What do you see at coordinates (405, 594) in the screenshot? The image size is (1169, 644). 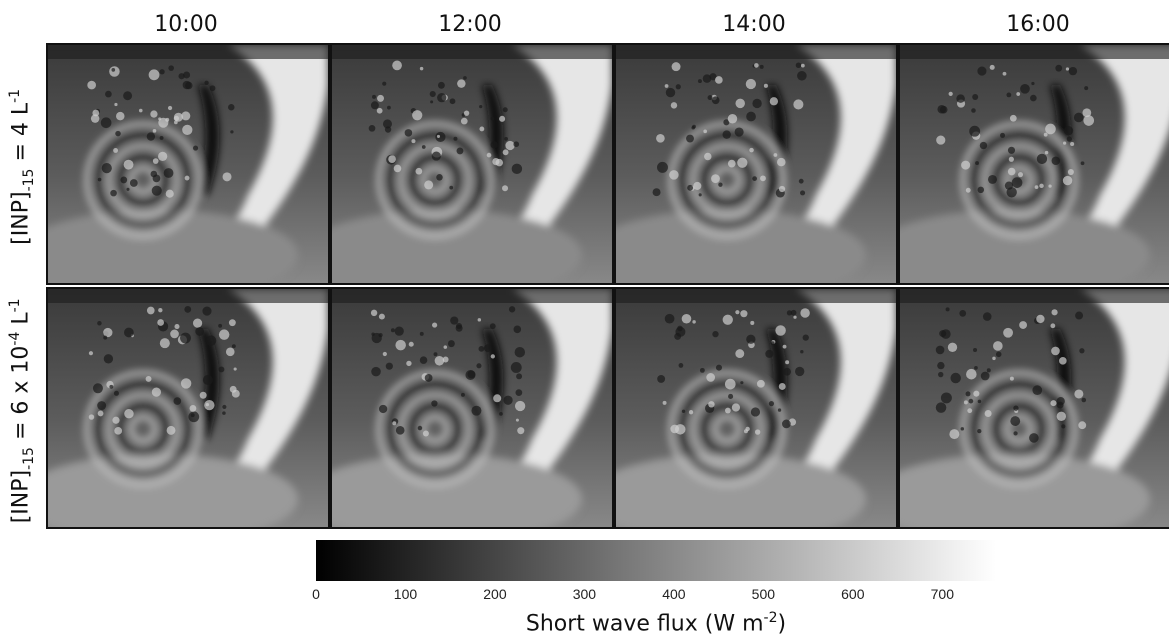 I see `colorbar-tick-label: 100` at bounding box center [405, 594].